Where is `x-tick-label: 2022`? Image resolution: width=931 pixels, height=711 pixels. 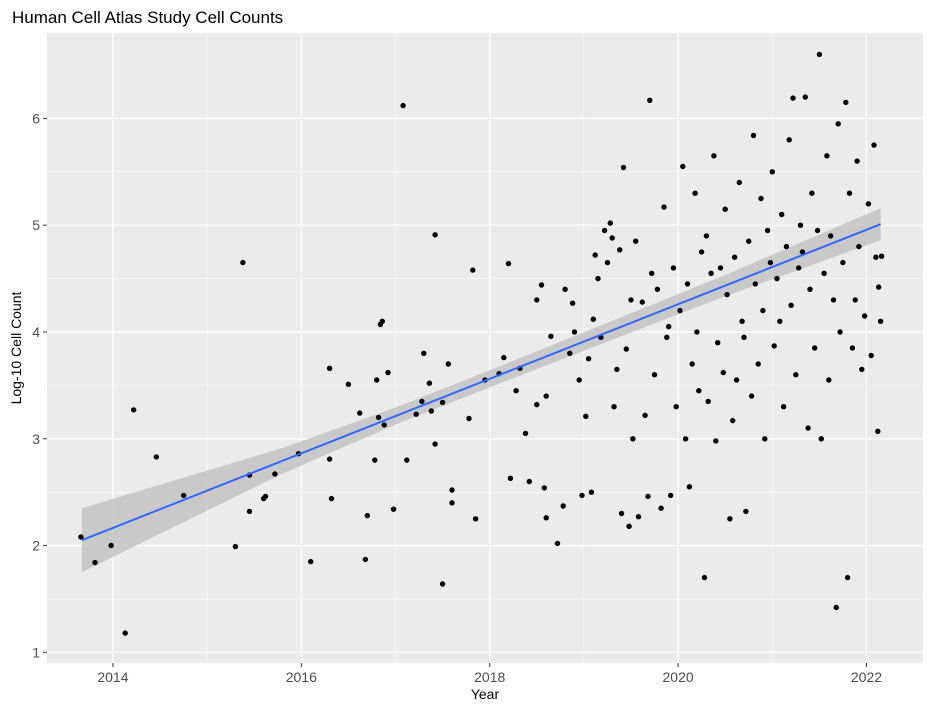
x-tick-label: 2022 is located at coordinates (866, 677).